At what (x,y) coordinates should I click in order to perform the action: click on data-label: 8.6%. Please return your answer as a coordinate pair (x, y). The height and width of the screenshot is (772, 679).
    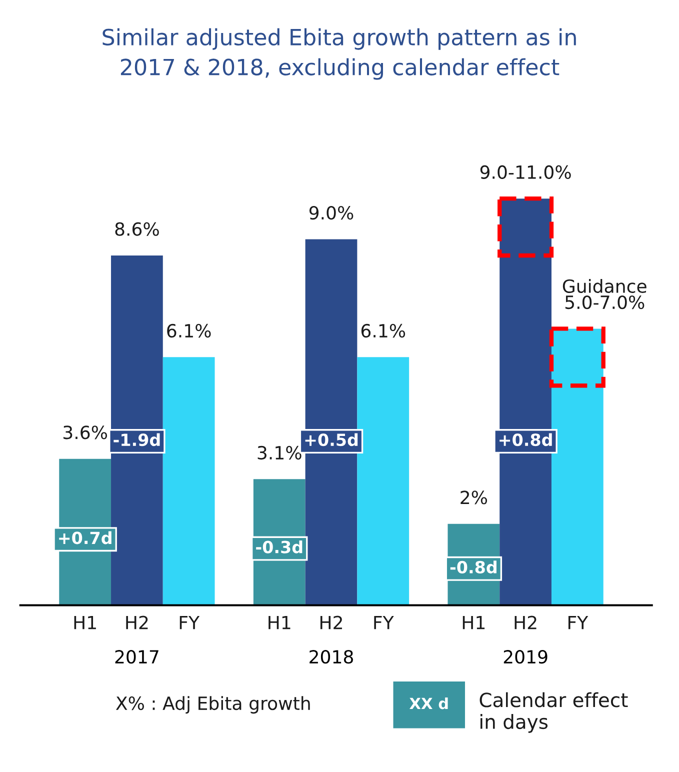
    Looking at the image, I should click on (137, 229).